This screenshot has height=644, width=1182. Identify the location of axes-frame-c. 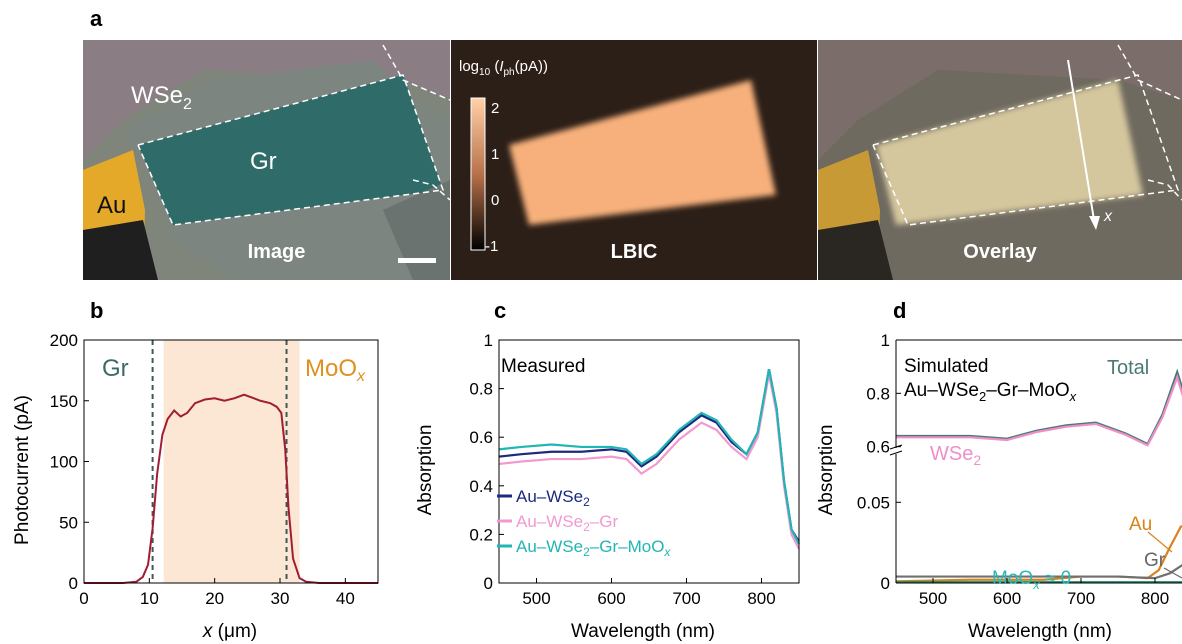
(649, 461).